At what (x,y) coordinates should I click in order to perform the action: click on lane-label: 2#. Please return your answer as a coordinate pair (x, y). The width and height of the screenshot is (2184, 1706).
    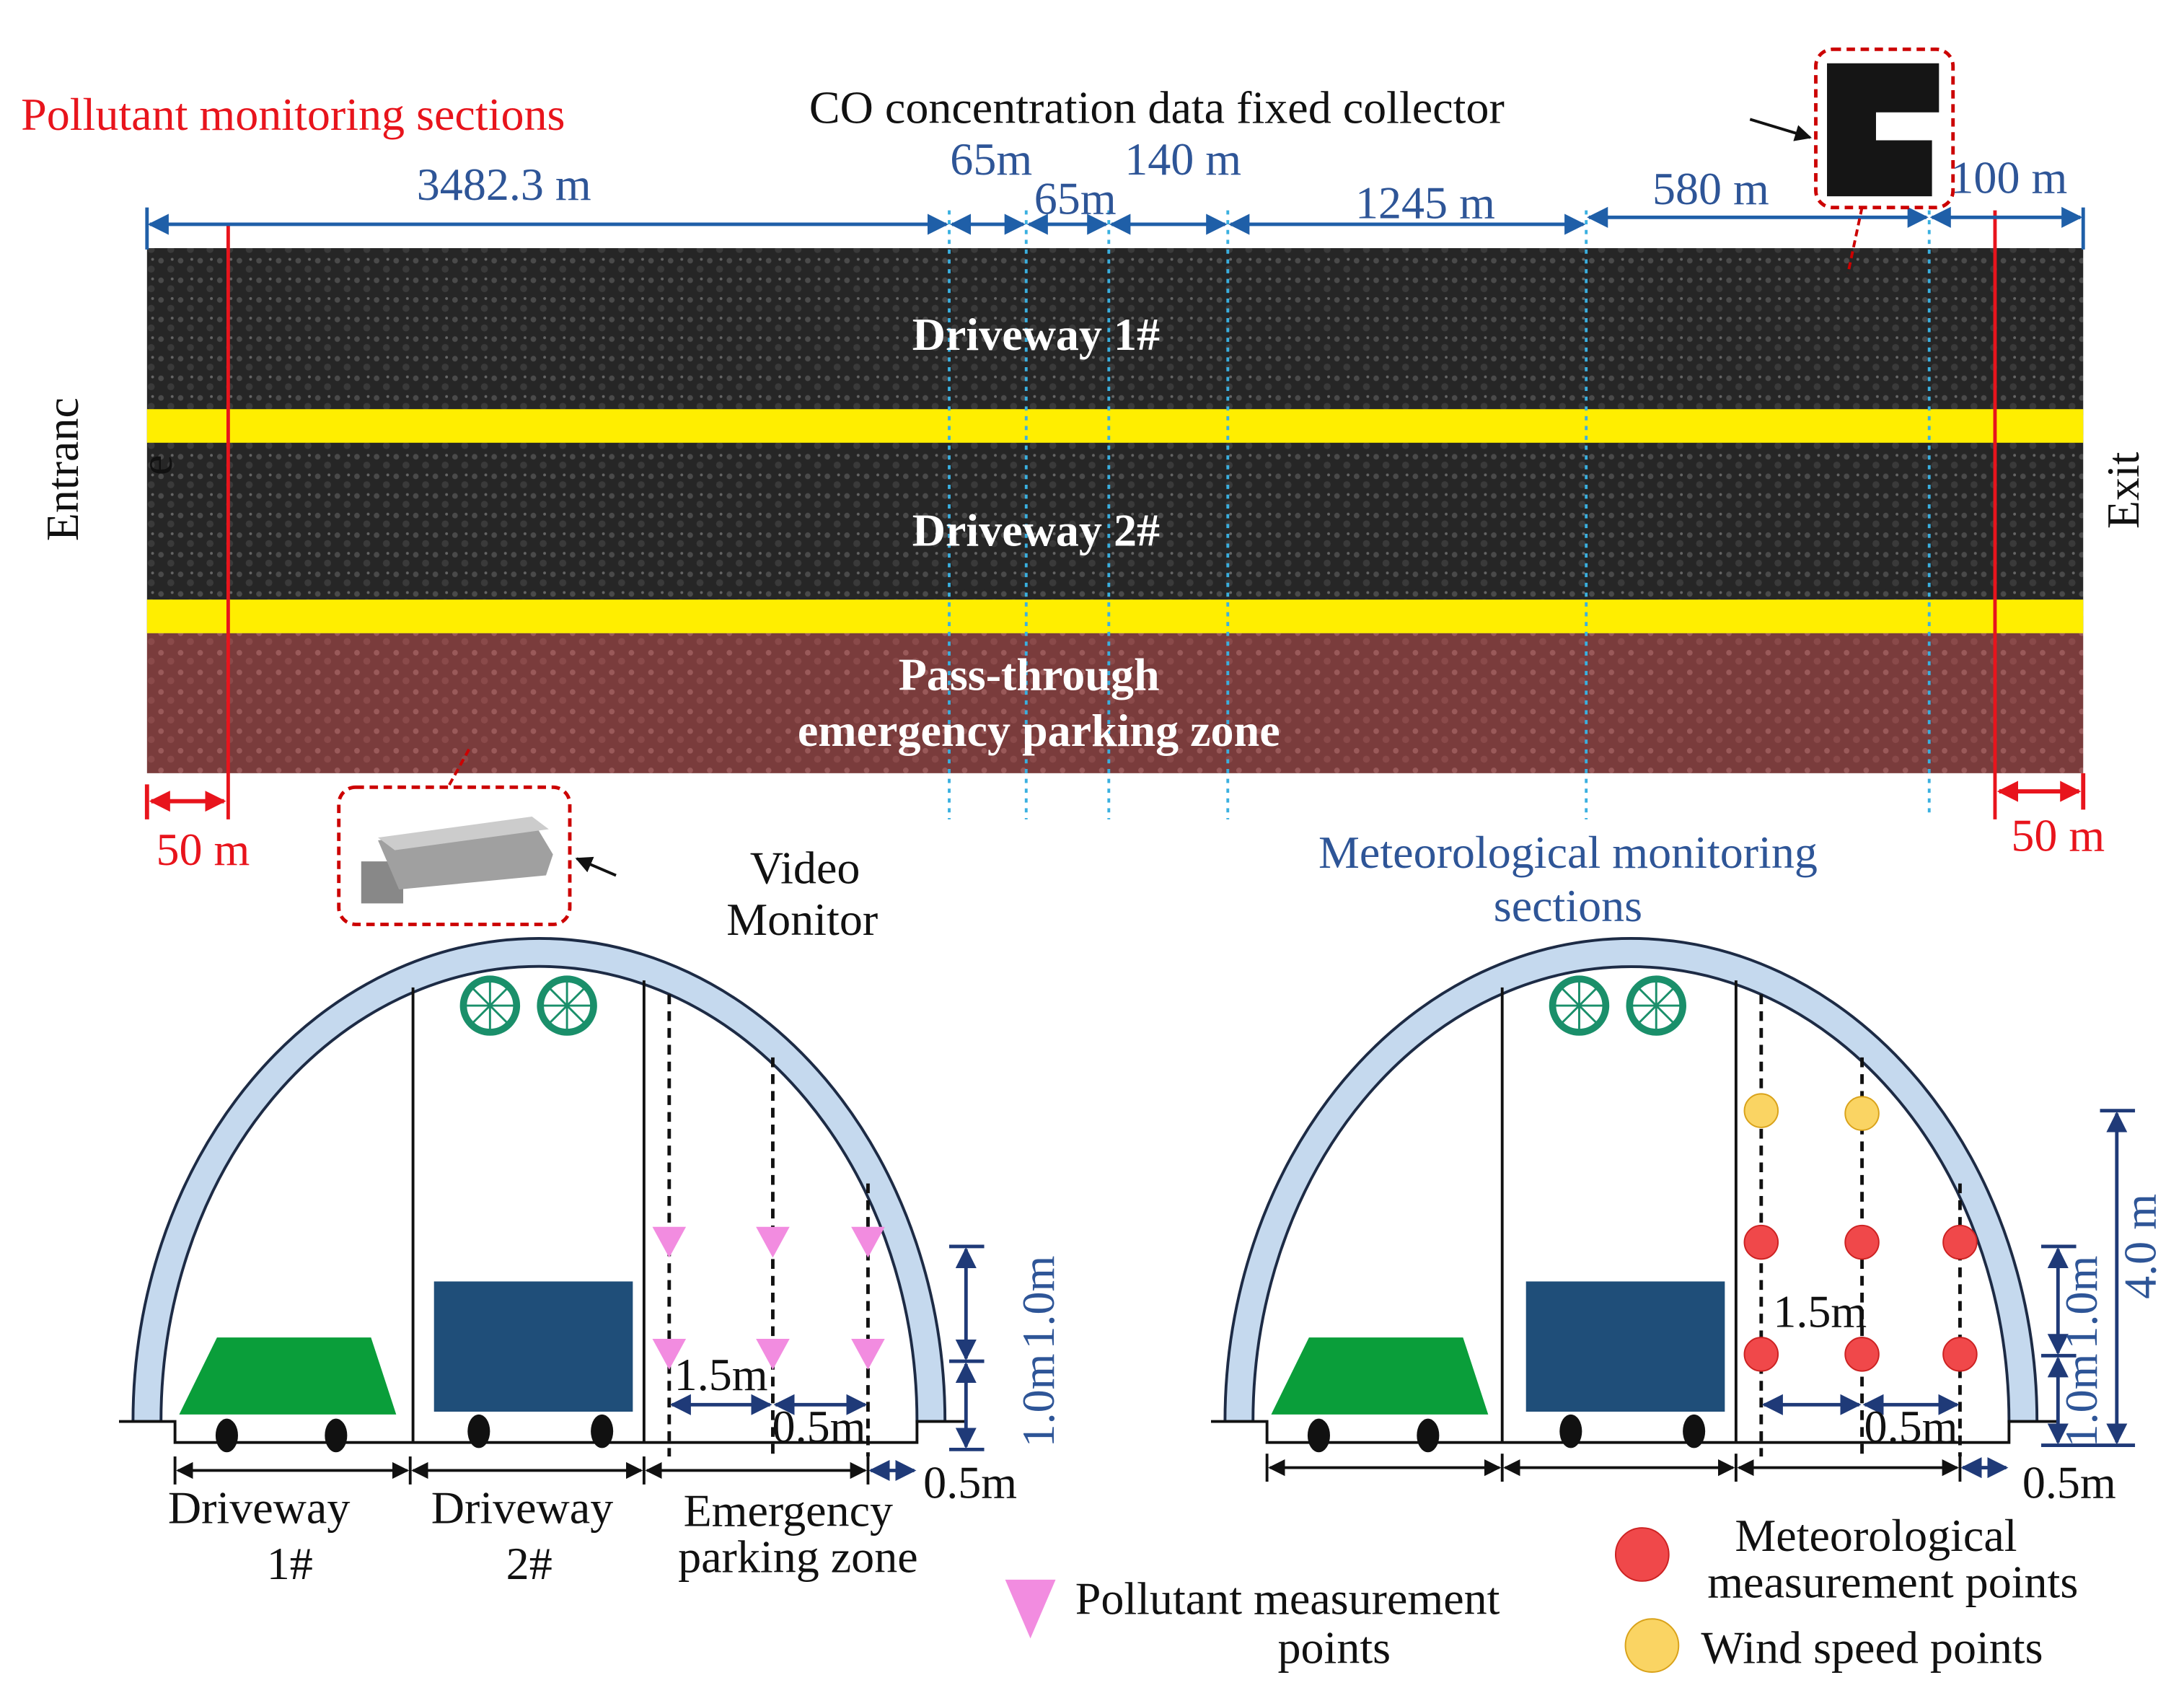
    Looking at the image, I should click on (529, 1563).